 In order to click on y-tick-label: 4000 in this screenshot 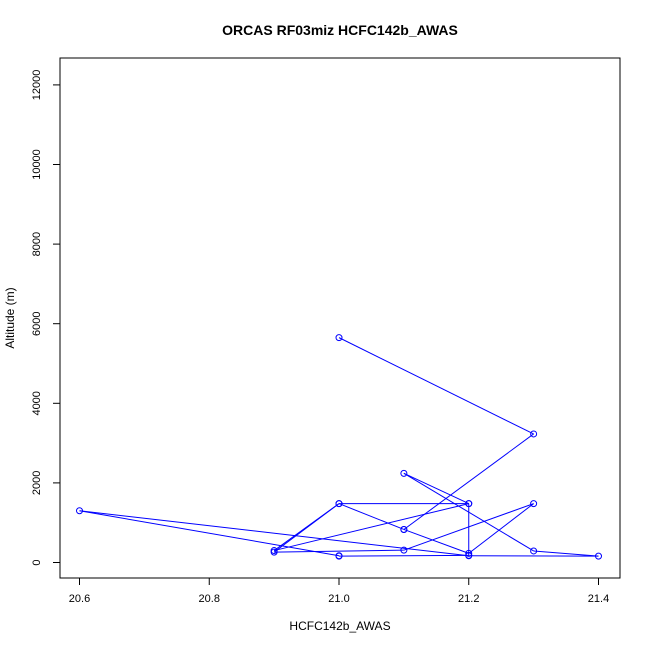, I will do `click(37, 403)`.